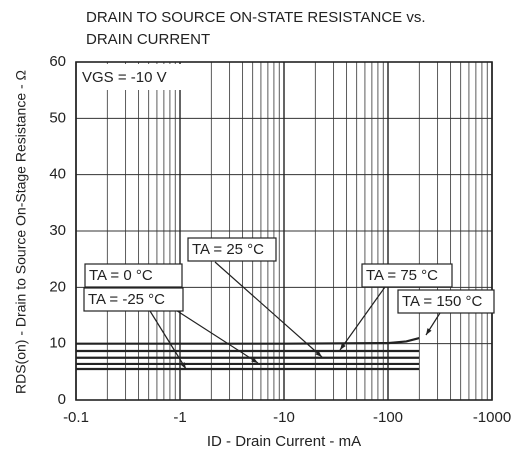  Describe the element at coordinates (284, 441) in the screenshot. I see `x-axis-label: ID - Drain Current - mA` at that location.